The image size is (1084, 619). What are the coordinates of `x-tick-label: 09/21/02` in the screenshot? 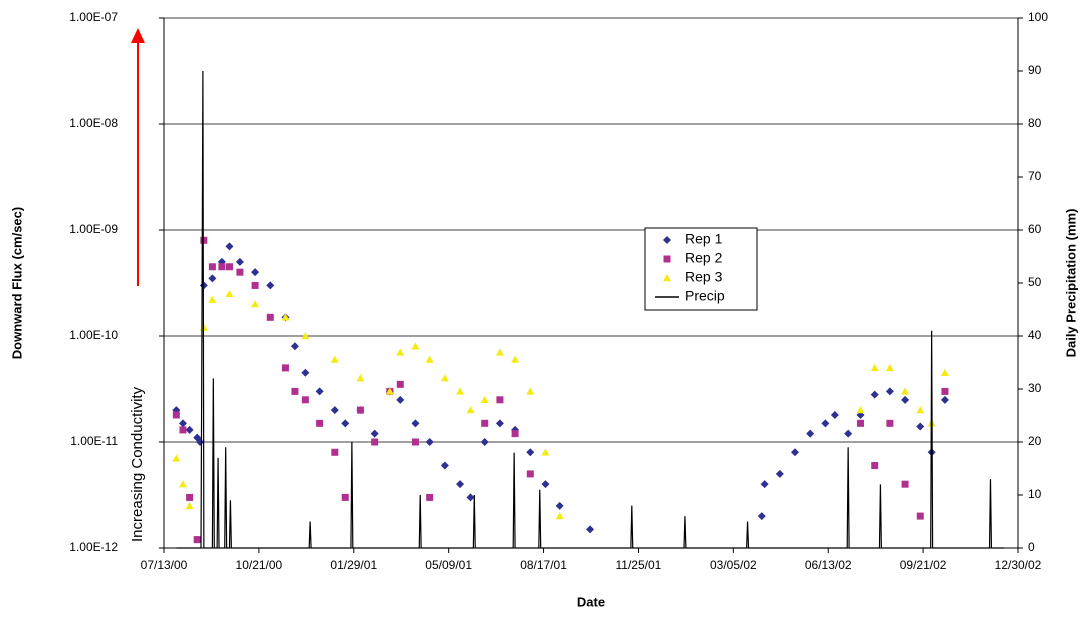 It's located at (923, 565).